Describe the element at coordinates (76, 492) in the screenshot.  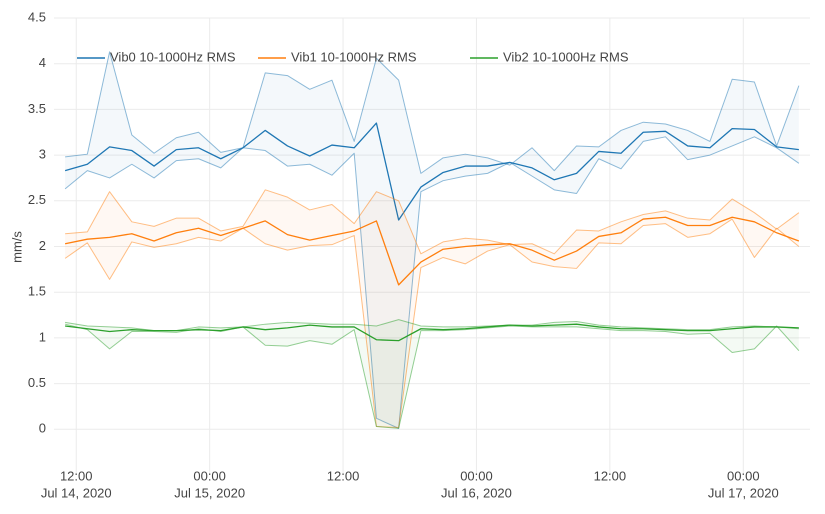
I see `x-tick-sublabel: Jul 14, 2020` at that location.